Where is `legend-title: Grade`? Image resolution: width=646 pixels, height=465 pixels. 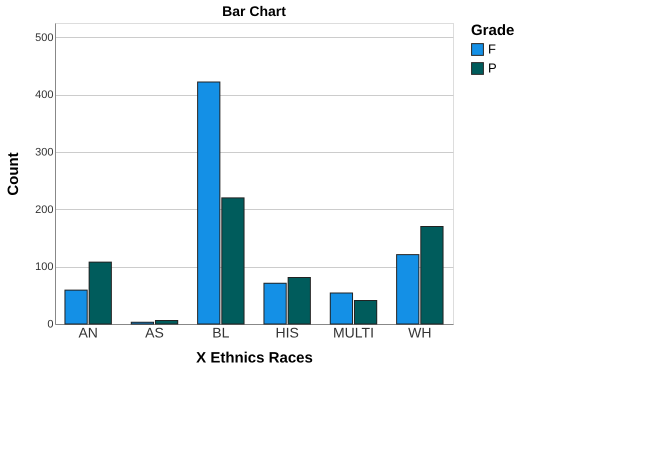
legend-title: Grade is located at coordinates (492, 30).